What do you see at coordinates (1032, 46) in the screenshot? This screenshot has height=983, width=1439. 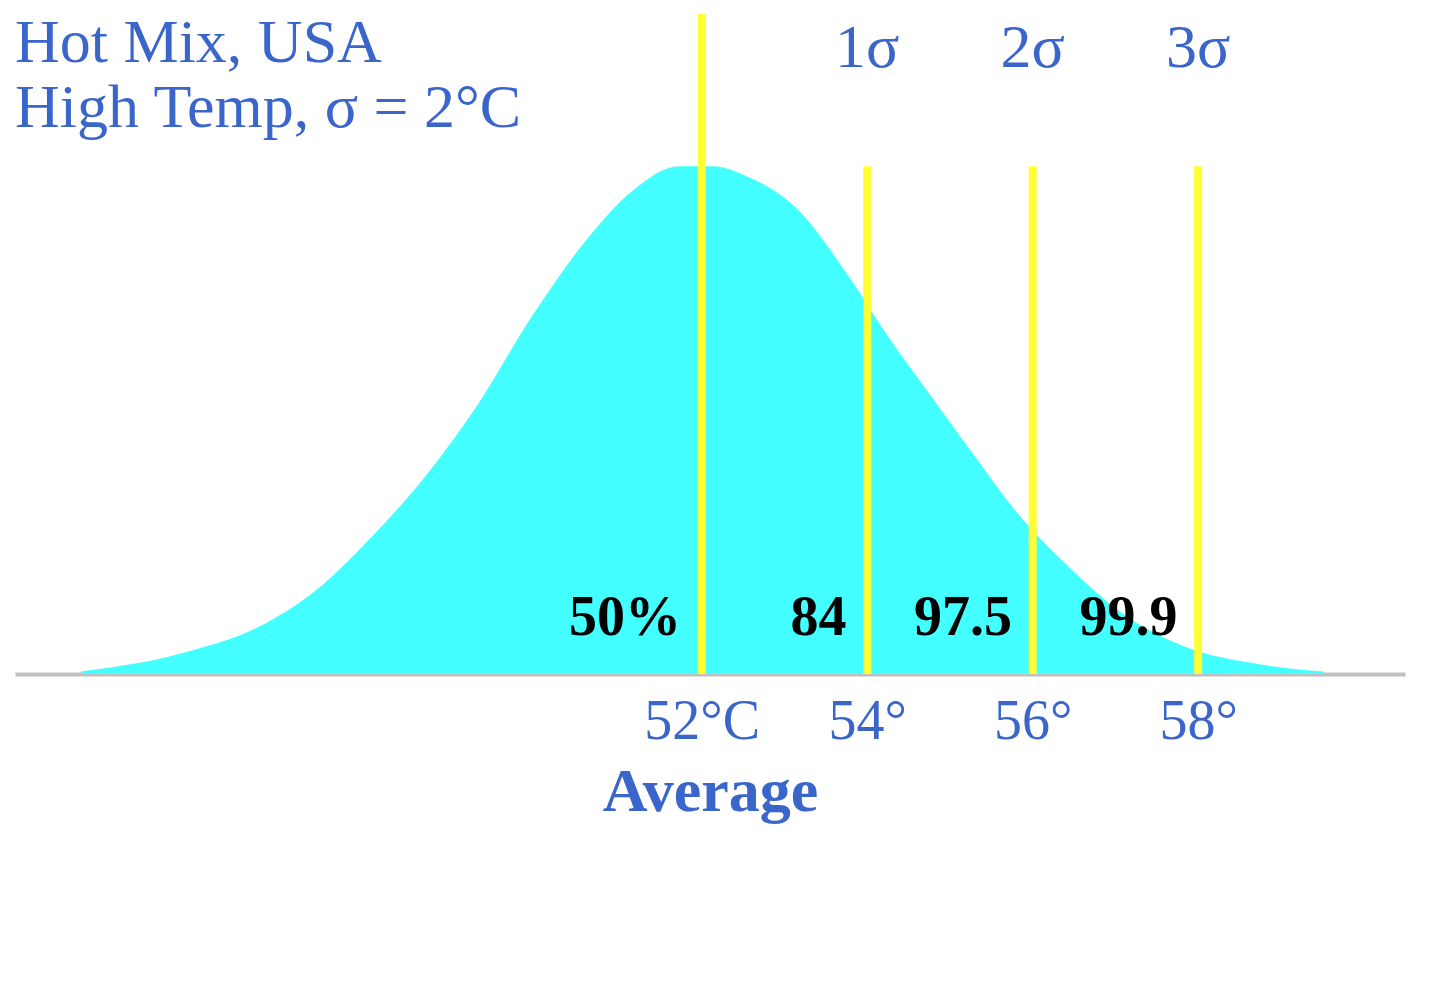 I see `ref-line-label: 2σ` at bounding box center [1032, 46].